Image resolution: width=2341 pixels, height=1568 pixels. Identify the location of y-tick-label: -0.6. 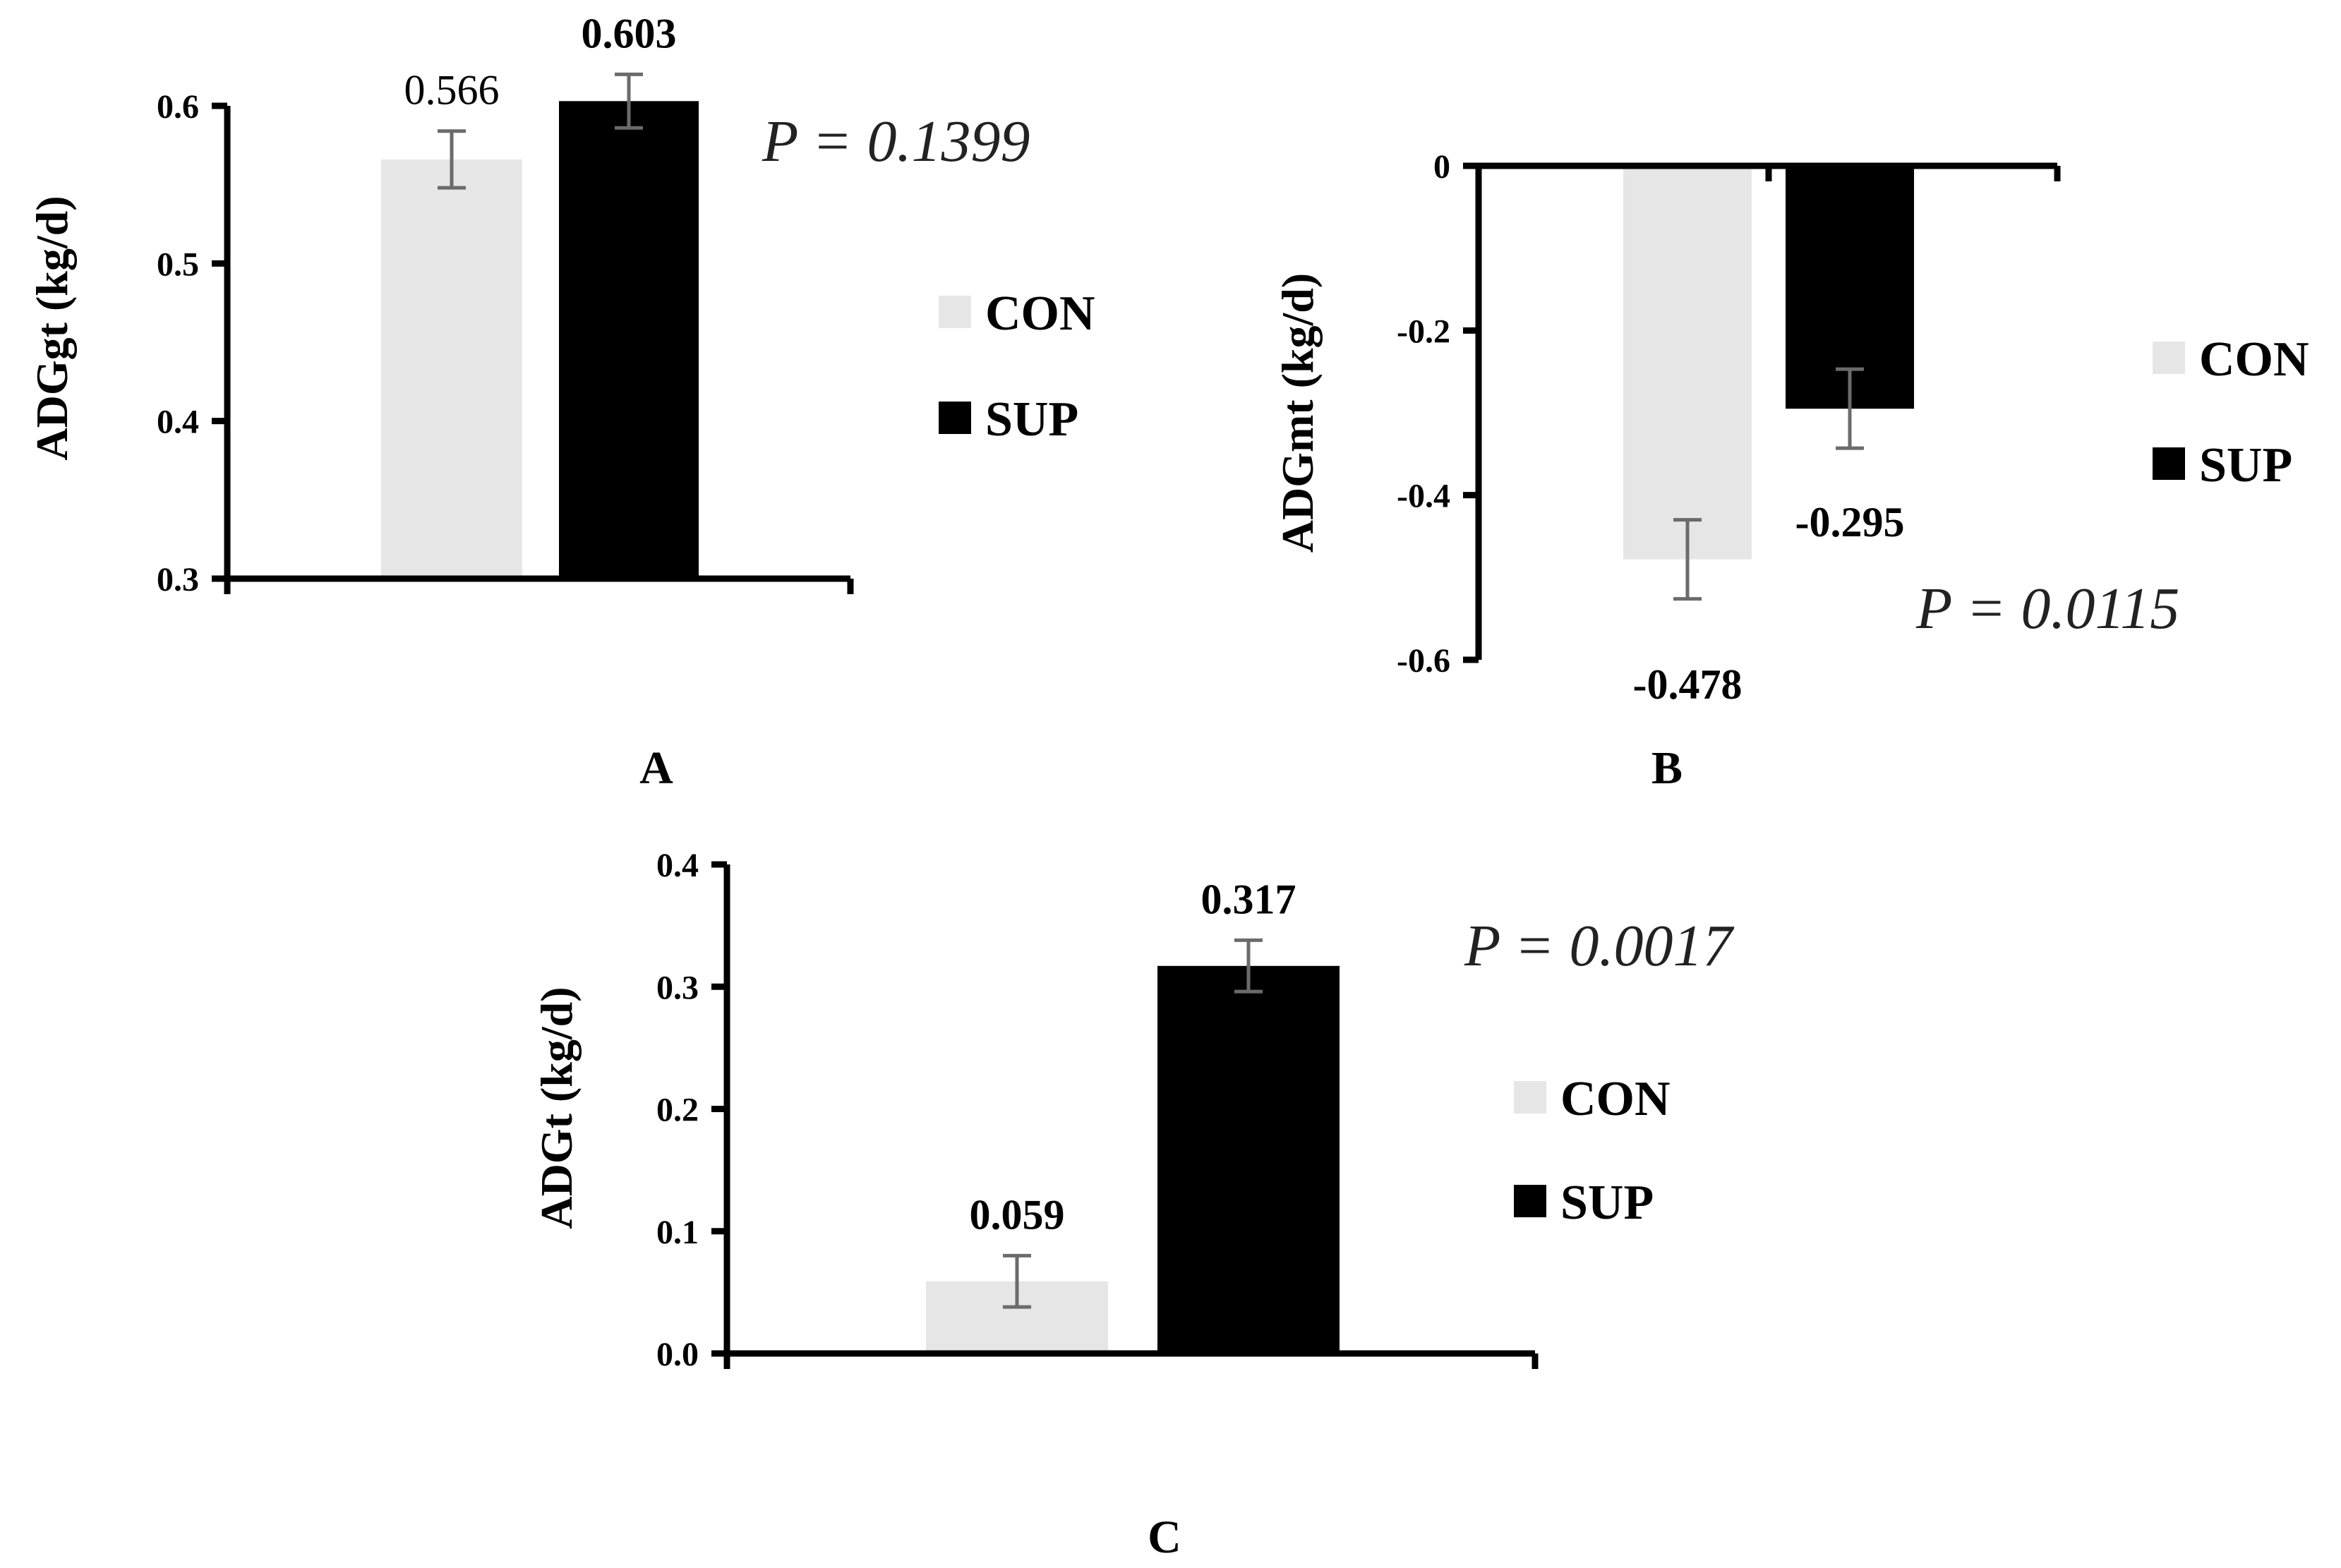
(1423, 661).